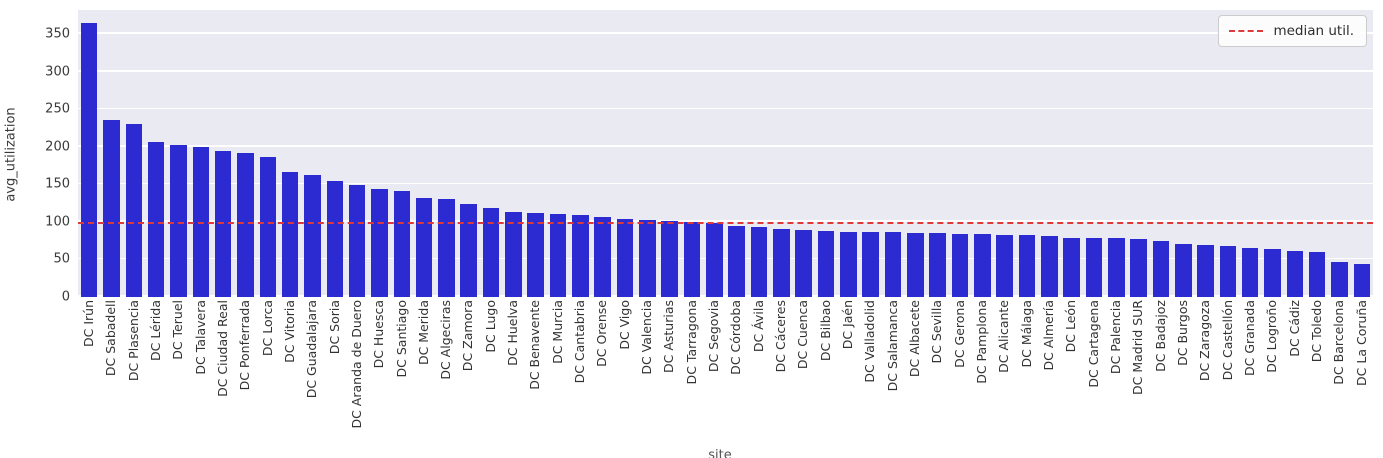  What do you see at coordinates (714, 336) in the screenshot?
I see `x-tick-label: DC Segovia` at bounding box center [714, 336].